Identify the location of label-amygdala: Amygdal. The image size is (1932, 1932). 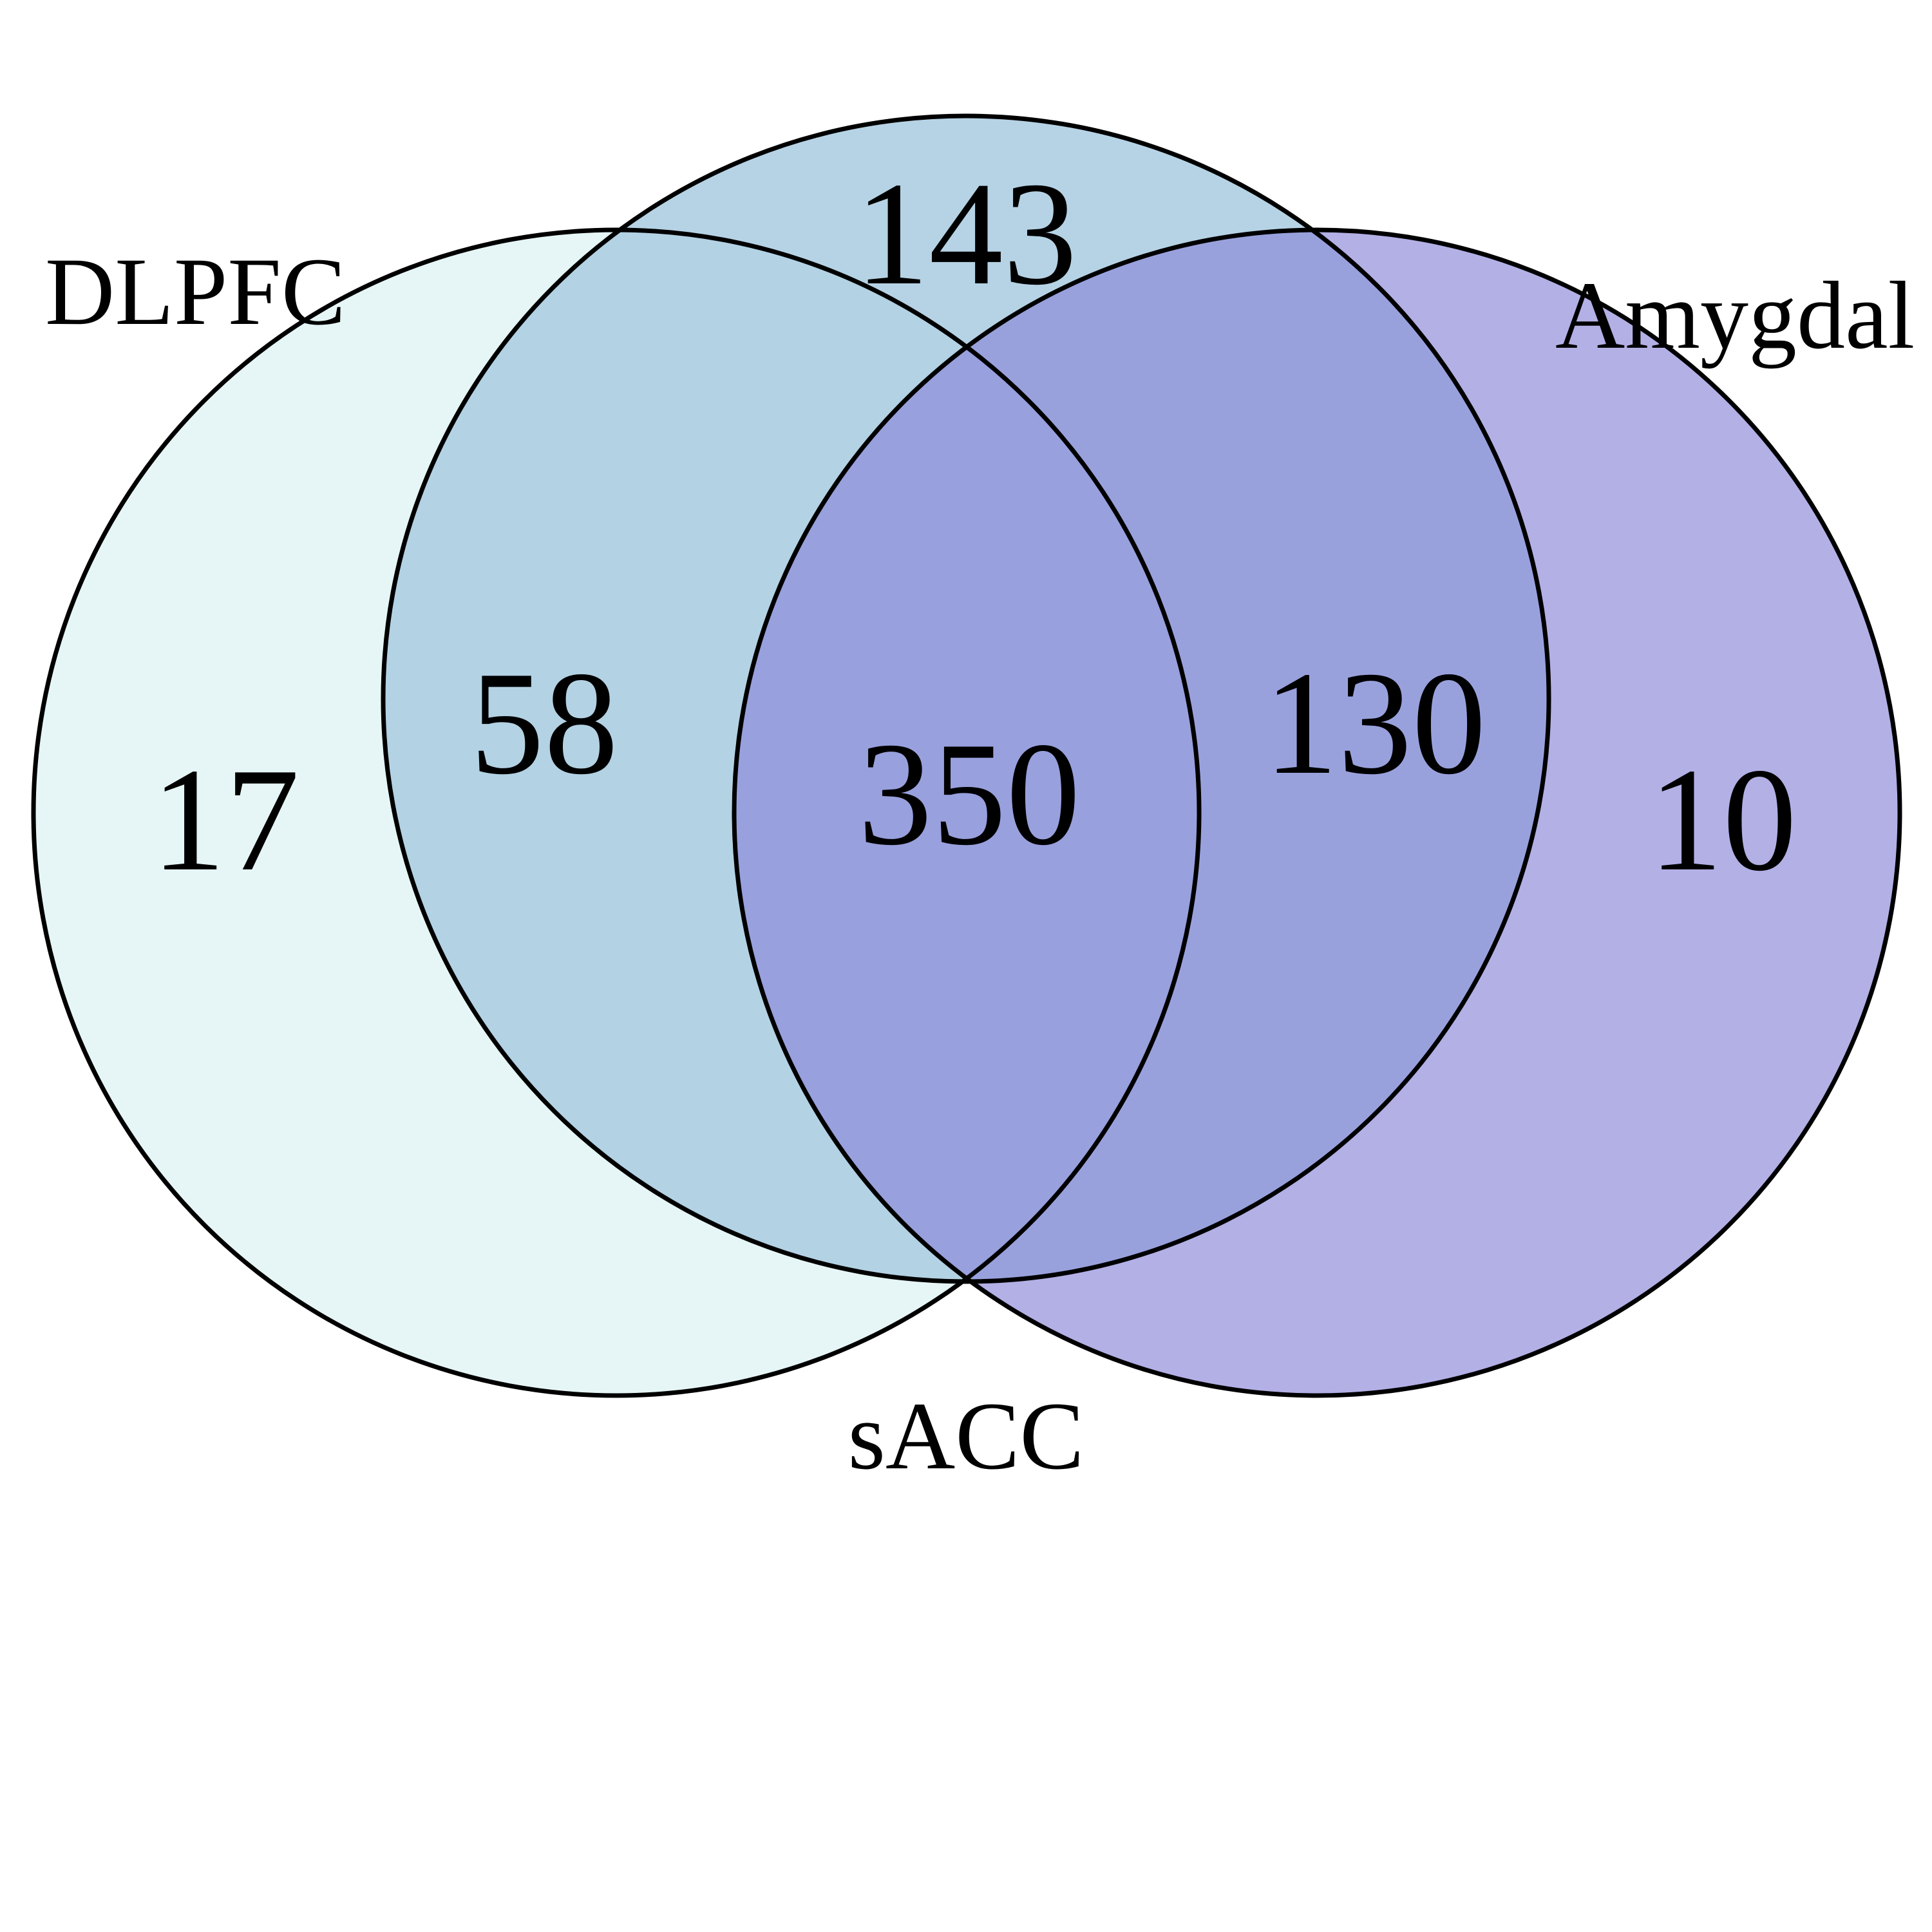
(1735, 315).